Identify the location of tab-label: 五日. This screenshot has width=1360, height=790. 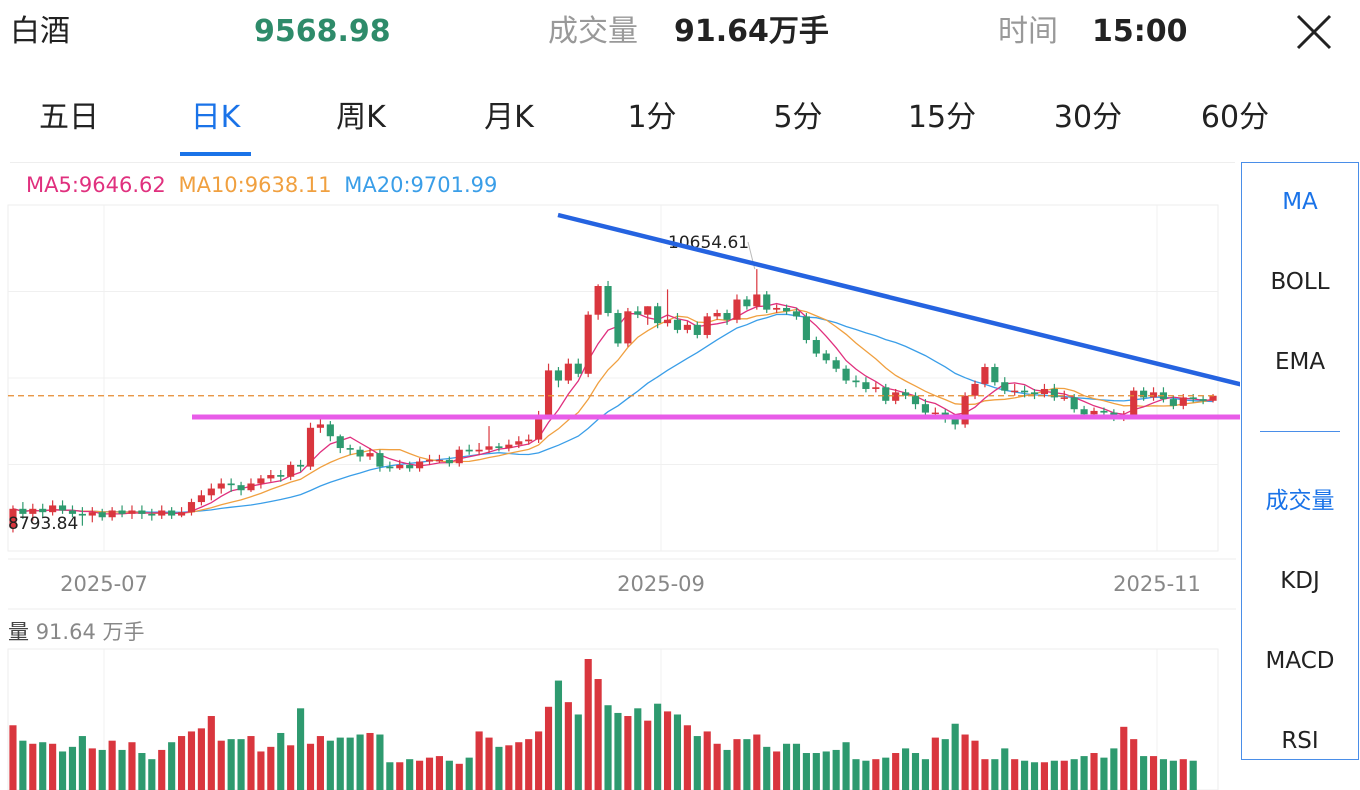
(69, 117).